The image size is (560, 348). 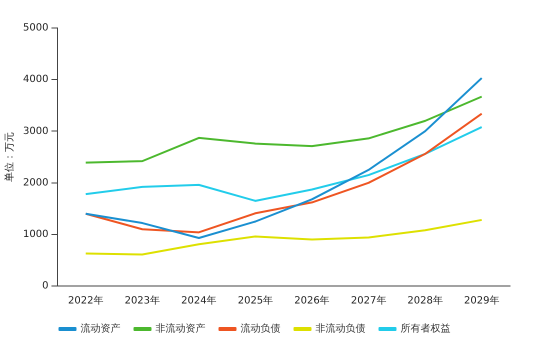 What do you see at coordinates (482, 300) in the screenshot?
I see `x-tick-label: 2029年` at bounding box center [482, 300].